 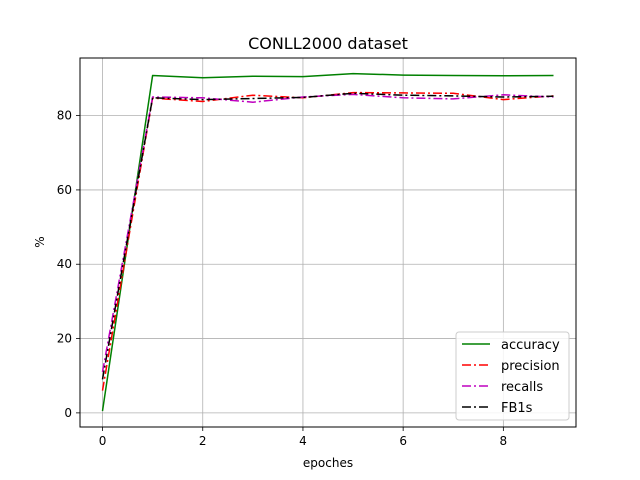 What do you see at coordinates (328, 463) in the screenshot?
I see `x-axis-label: epoches` at bounding box center [328, 463].